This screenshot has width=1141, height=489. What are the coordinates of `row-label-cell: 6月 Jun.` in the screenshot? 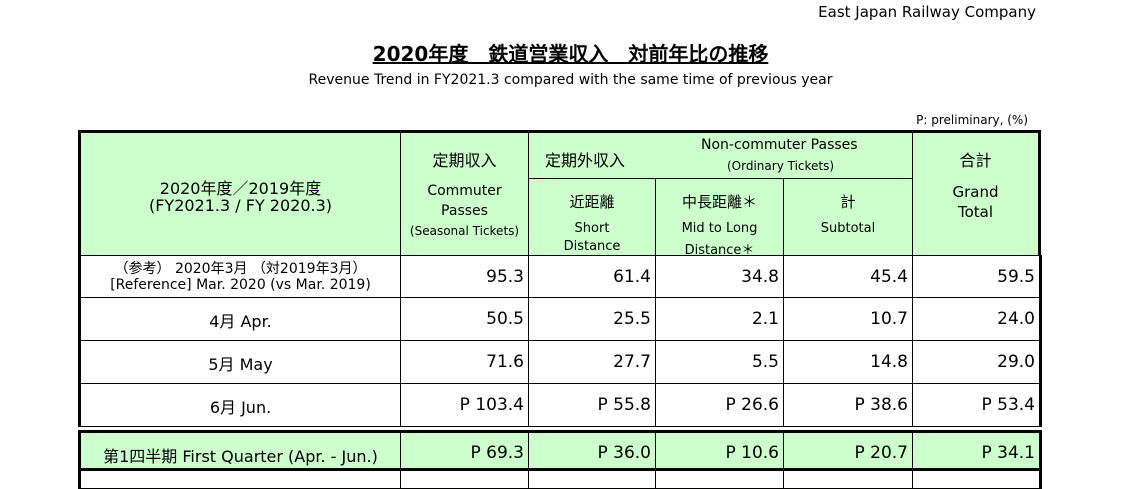 It's located at (239, 405).